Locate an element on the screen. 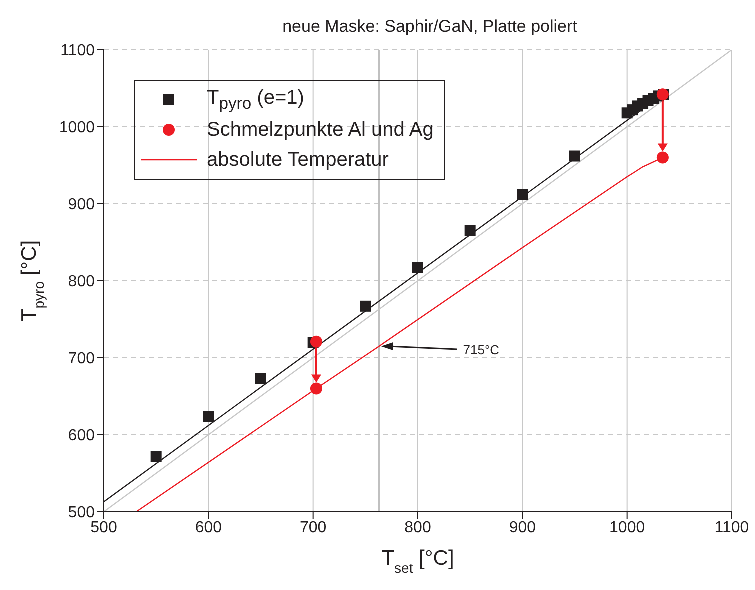 The width and height of the screenshot is (755, 590). legend-label: absolute Temperatur is located at coordinates (298, 160).